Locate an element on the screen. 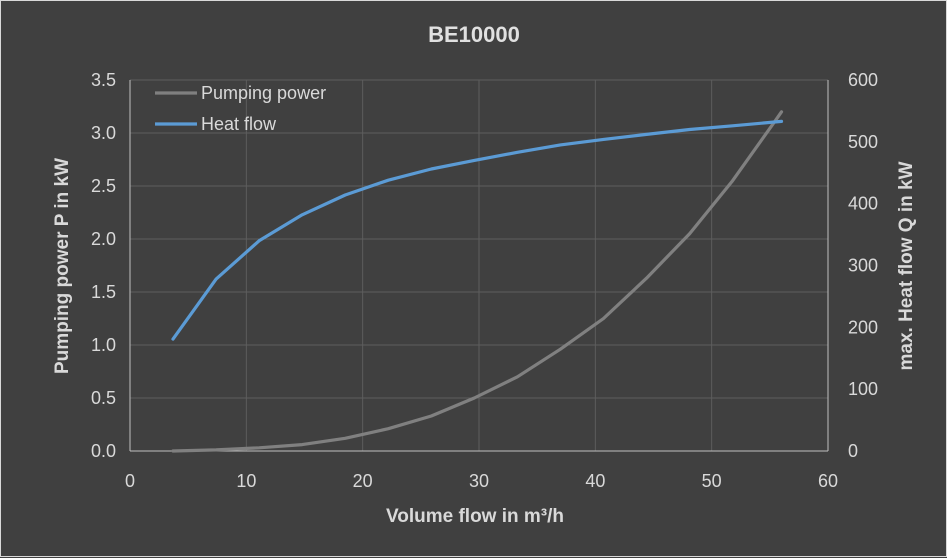 This screenshot has width=947, height=558. y-tick-label: 0.5 is located at coordinates (103, 398).